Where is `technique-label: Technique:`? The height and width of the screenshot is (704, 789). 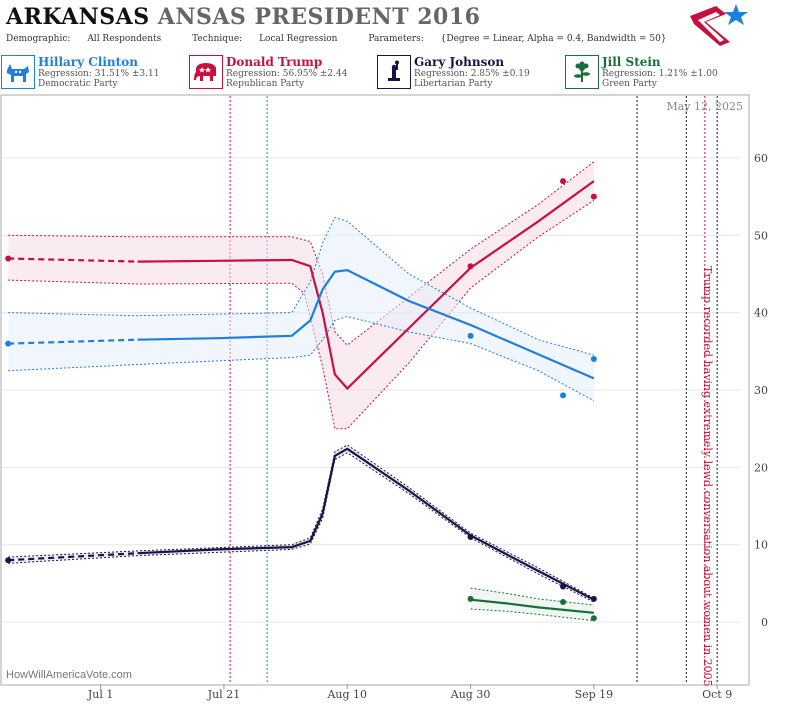
technique-label: Technique: is located at coordinates (217, 39).